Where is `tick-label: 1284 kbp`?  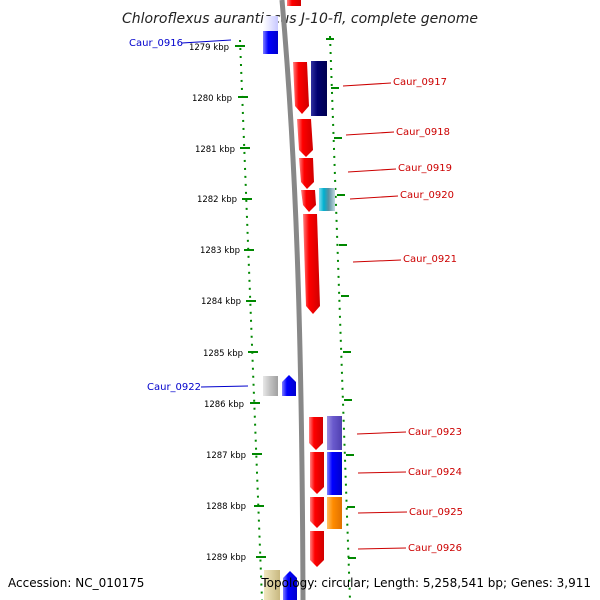
tick-label: 1284 kbp is located at coordinates (221, 302).